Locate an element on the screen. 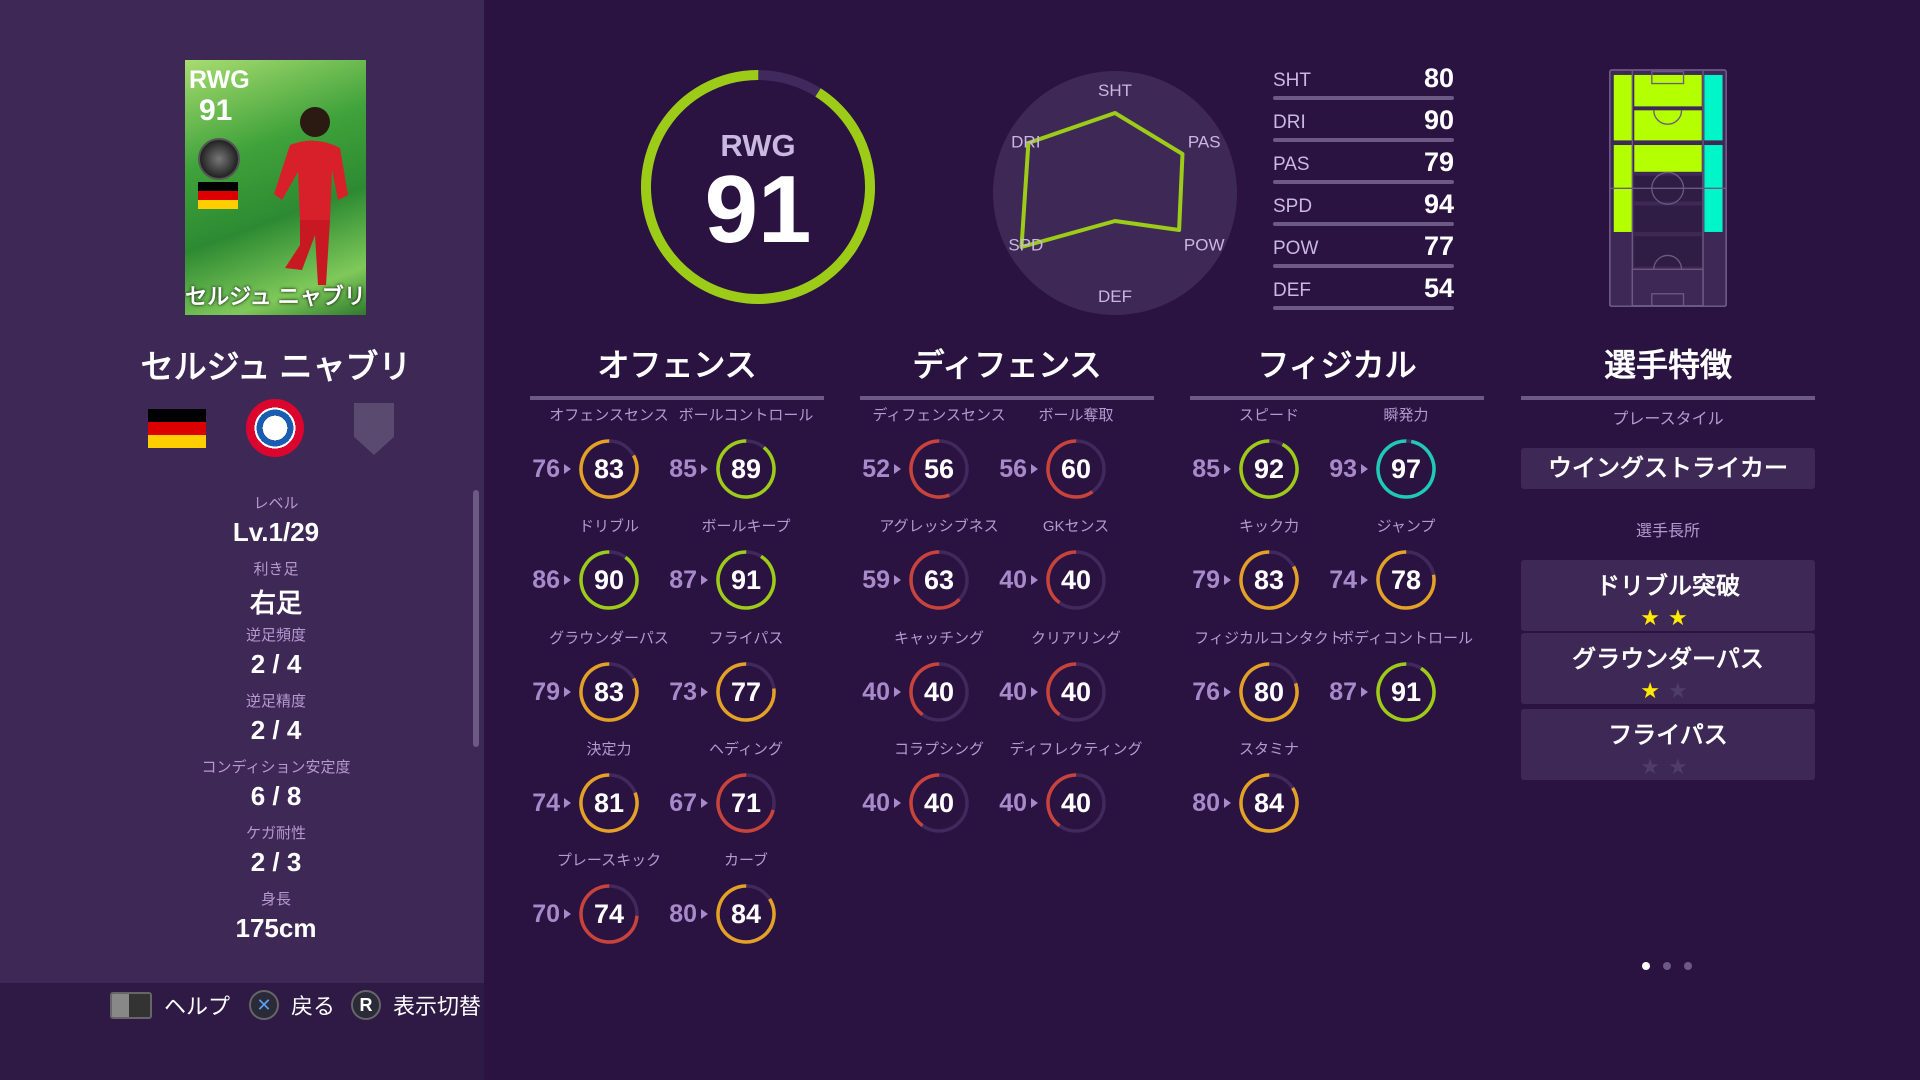 Image resolution: width=1920 pixels, height=1080 pixels. strength-name: グラウンダーパス is located at coordinates (1668, 659).